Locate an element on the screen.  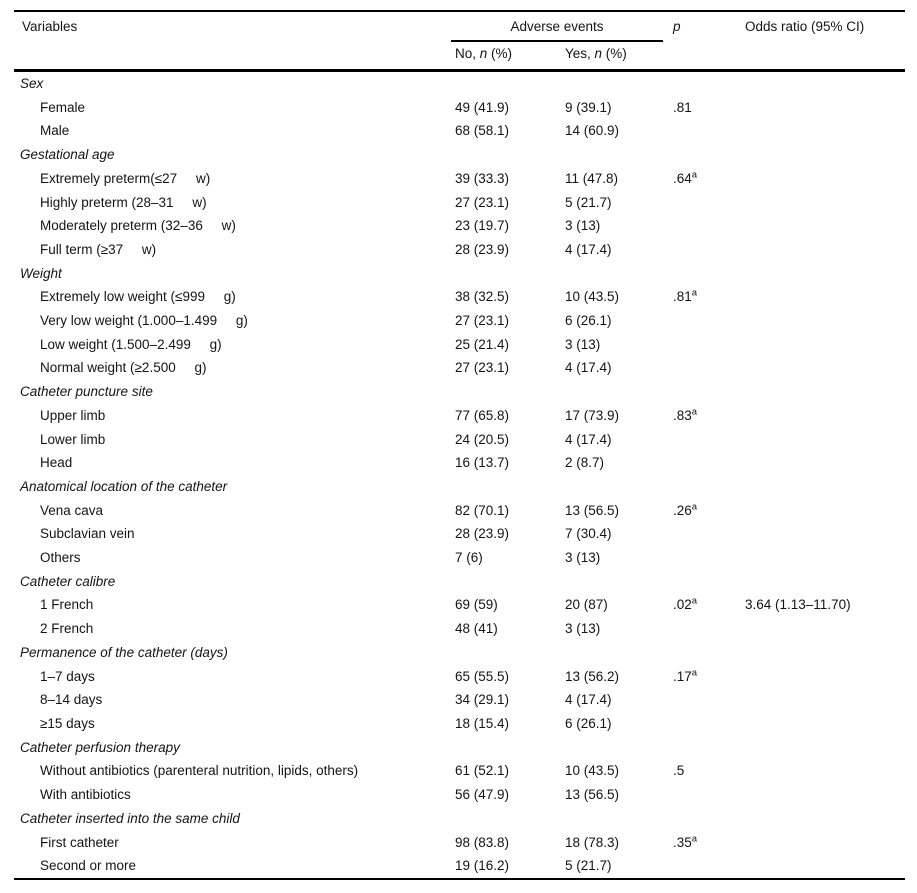
variable-label-cell: Moderately preterm (32–36 w) is located at coordinates (138, 226).